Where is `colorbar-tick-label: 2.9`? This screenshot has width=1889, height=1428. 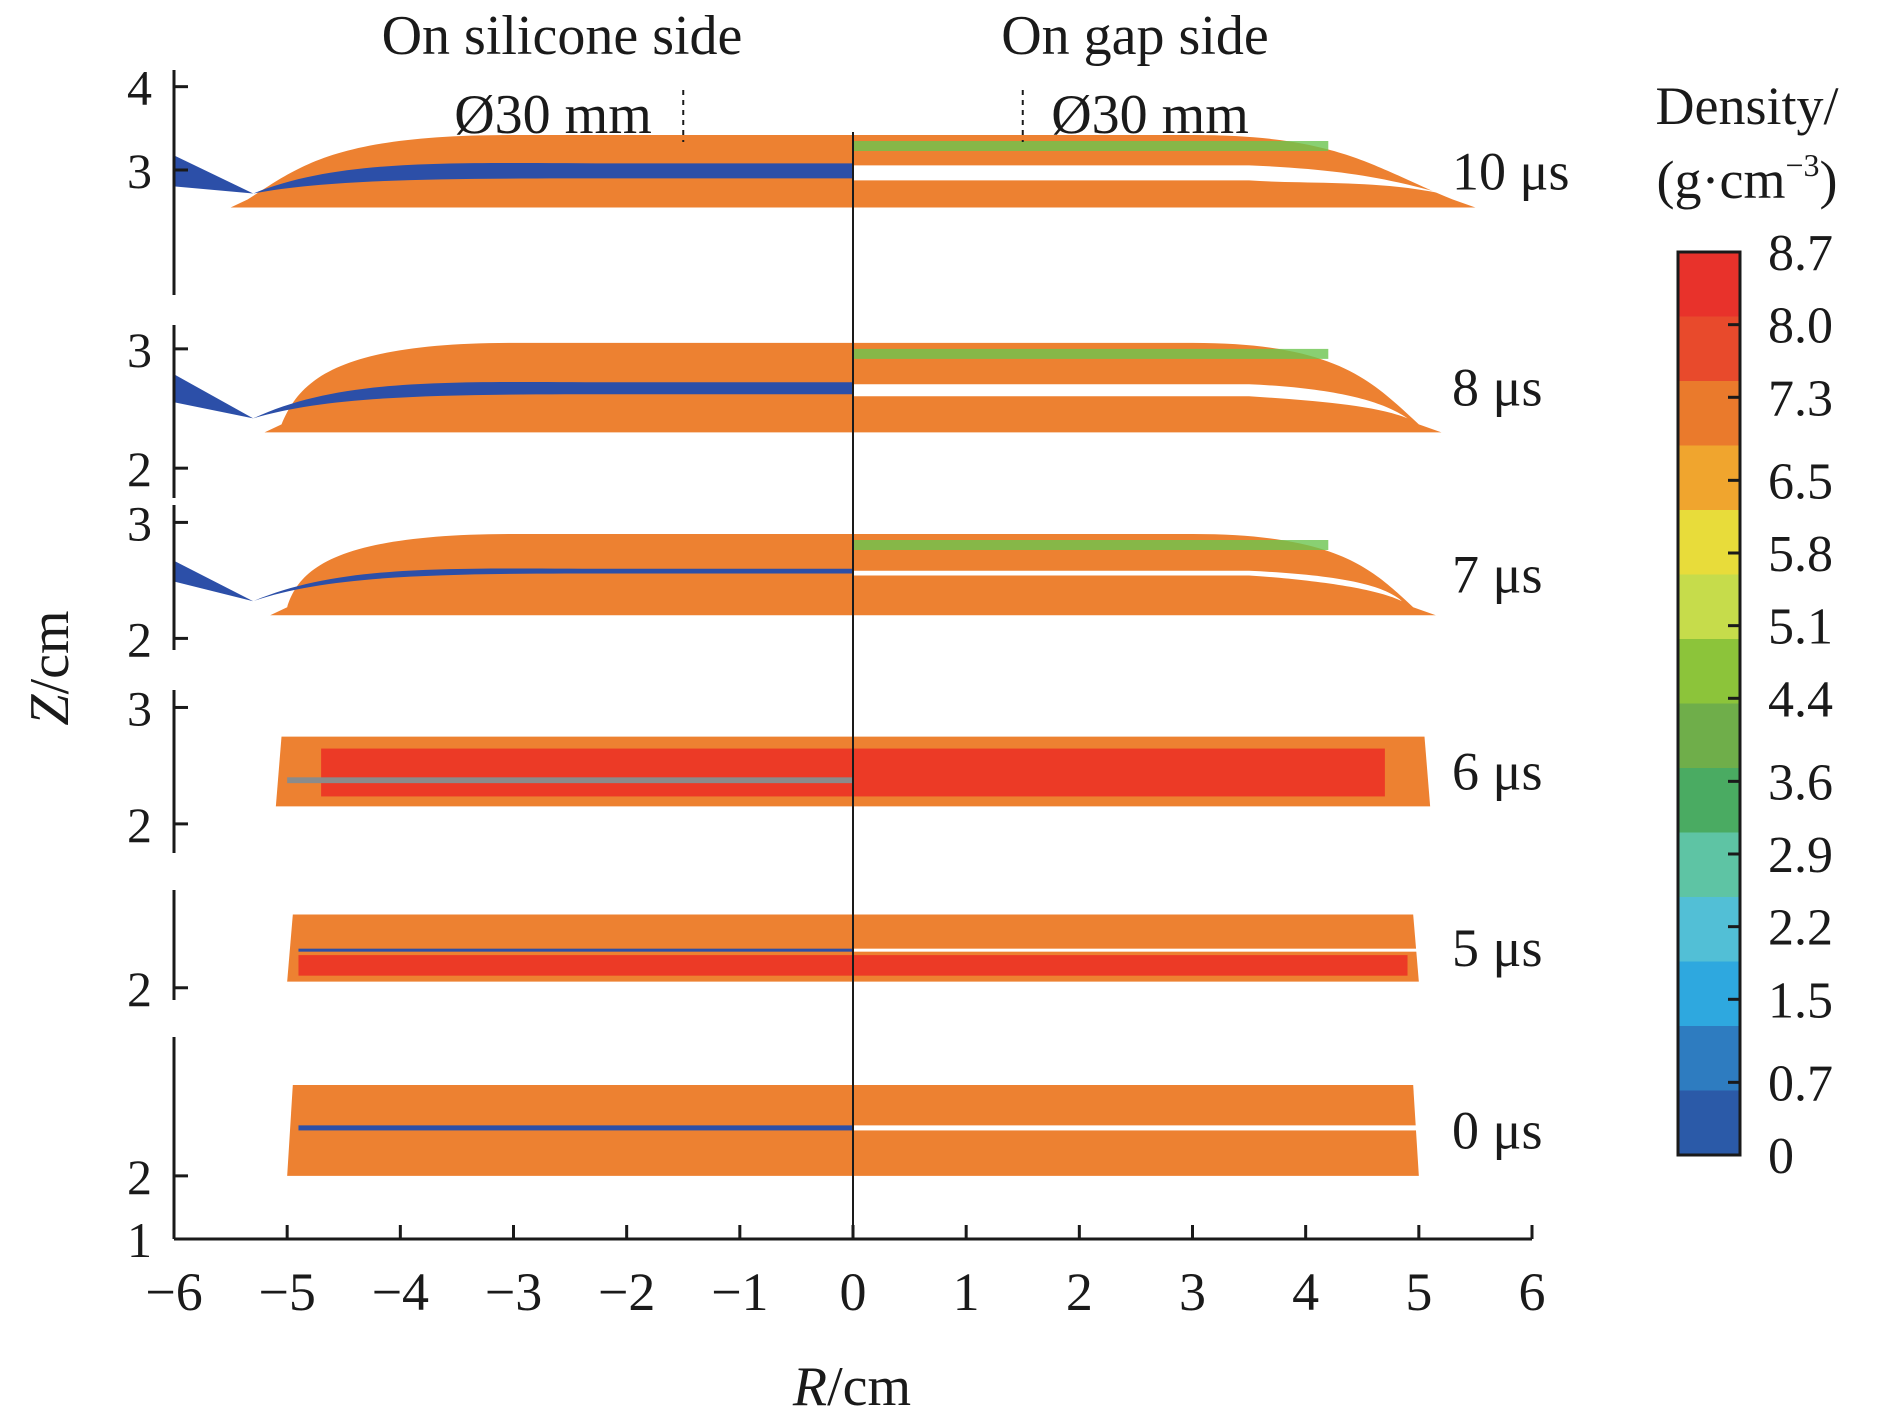 colorbar-tick-label: 2.9 is located at coordinates (1800, 855).